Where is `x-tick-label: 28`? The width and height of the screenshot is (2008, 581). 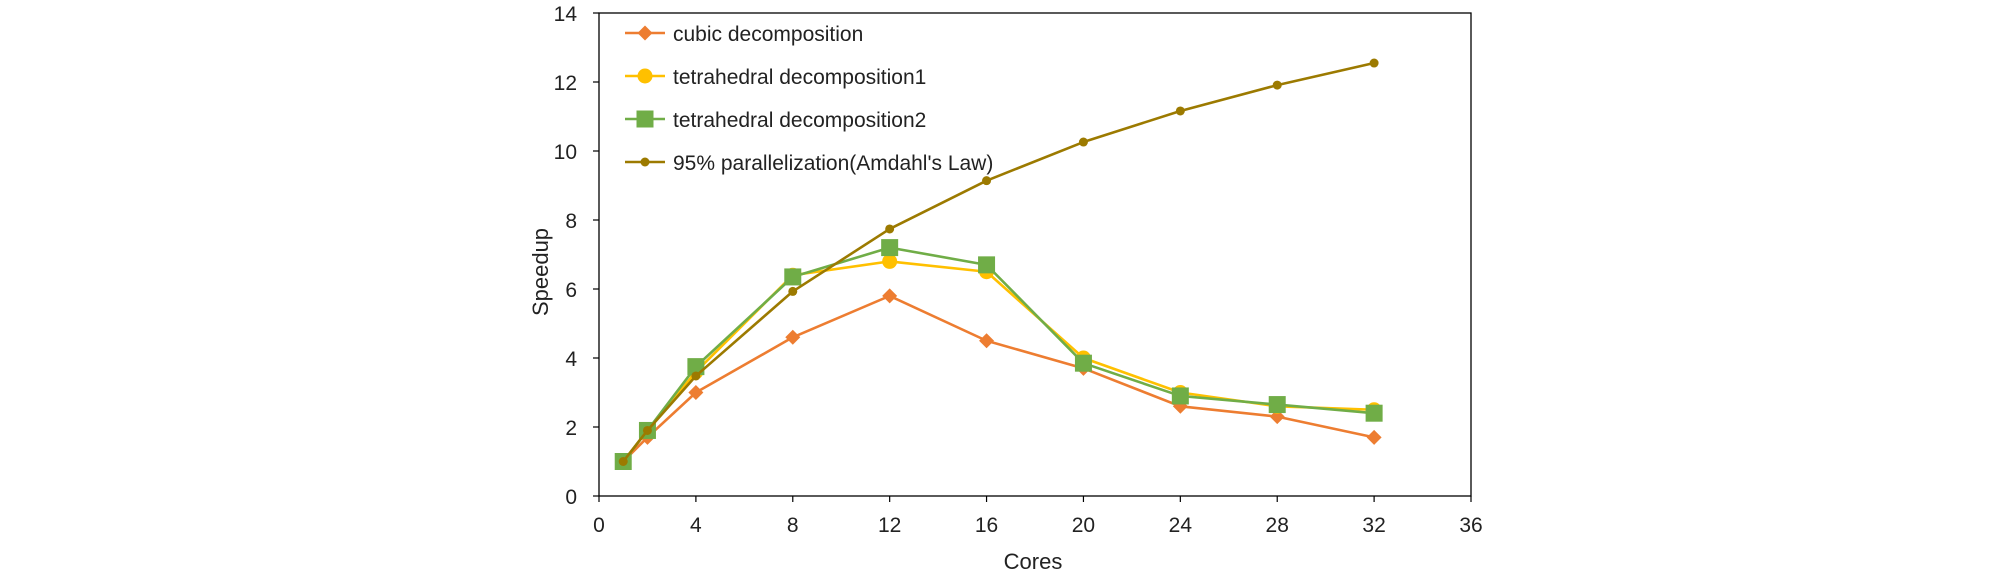 x-tick-label: 28 is located at coordinates (1277, 525).